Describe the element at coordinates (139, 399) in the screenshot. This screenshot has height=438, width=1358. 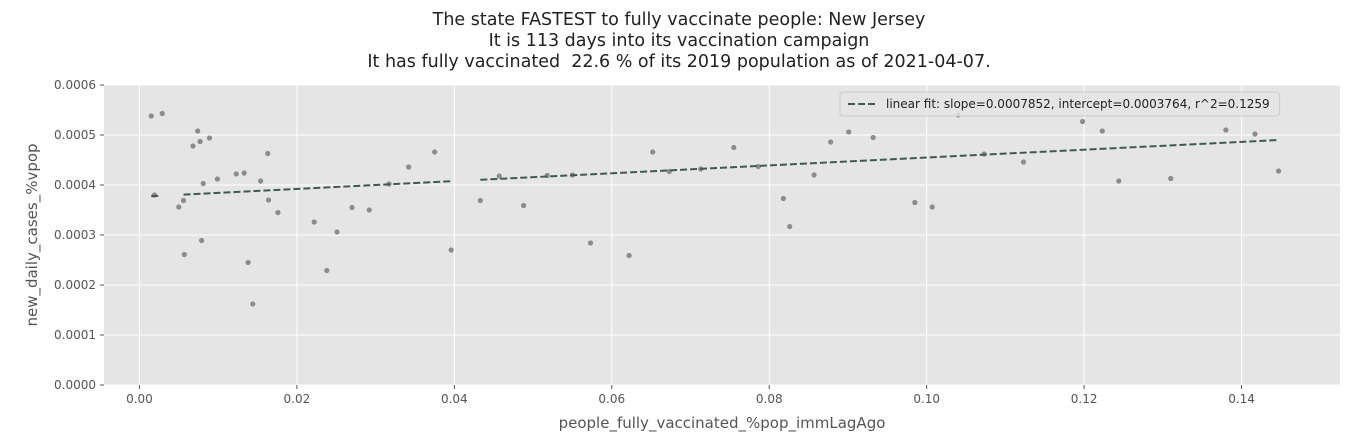
I see `x-tick-label: 0.00` at that location.